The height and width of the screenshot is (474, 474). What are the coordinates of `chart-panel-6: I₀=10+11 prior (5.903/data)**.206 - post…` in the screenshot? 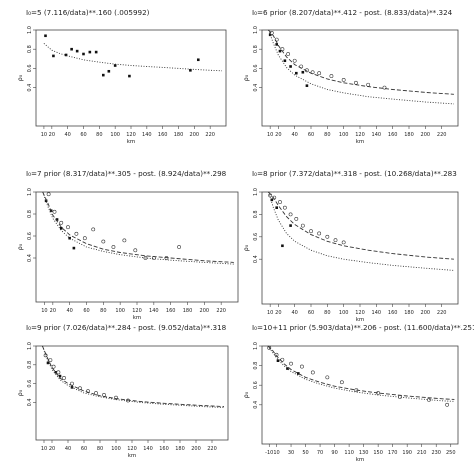 It's located at (358, 393).